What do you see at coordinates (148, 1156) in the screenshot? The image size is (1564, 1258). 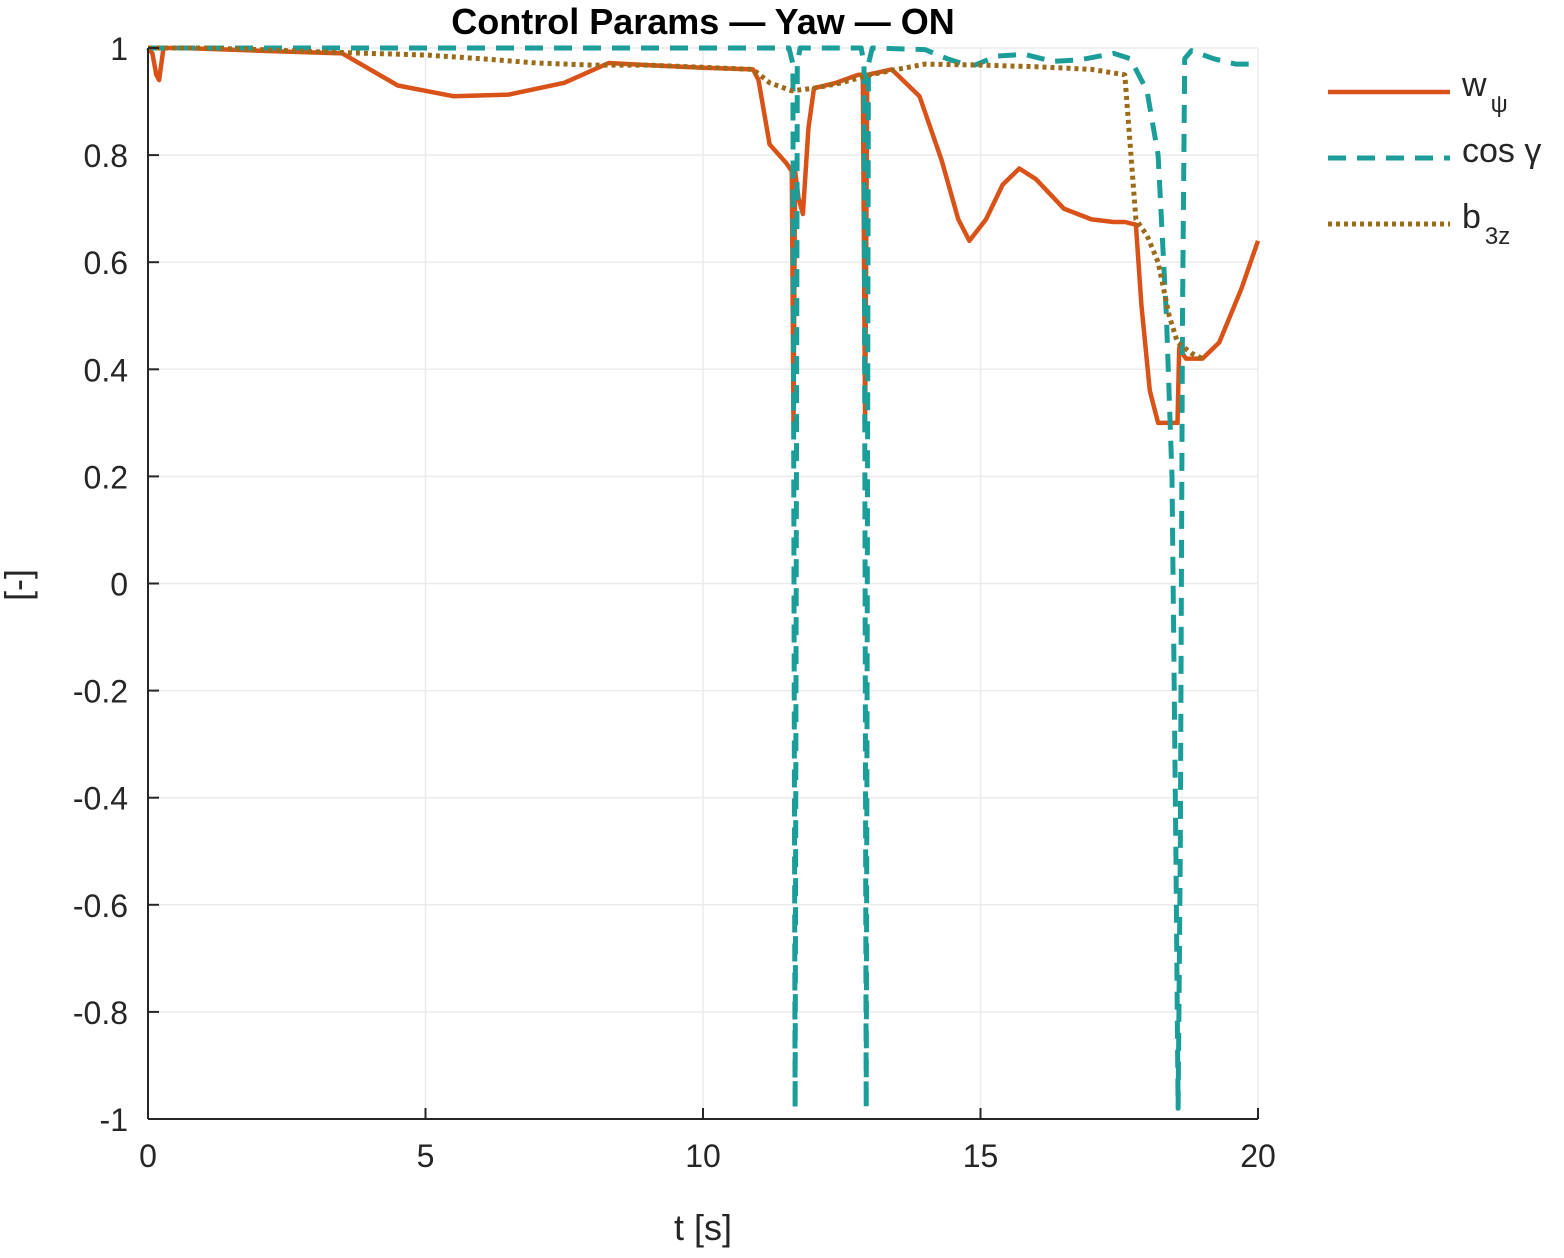 I see `x-tick-label: 0` at bounding box center [148, 1156].